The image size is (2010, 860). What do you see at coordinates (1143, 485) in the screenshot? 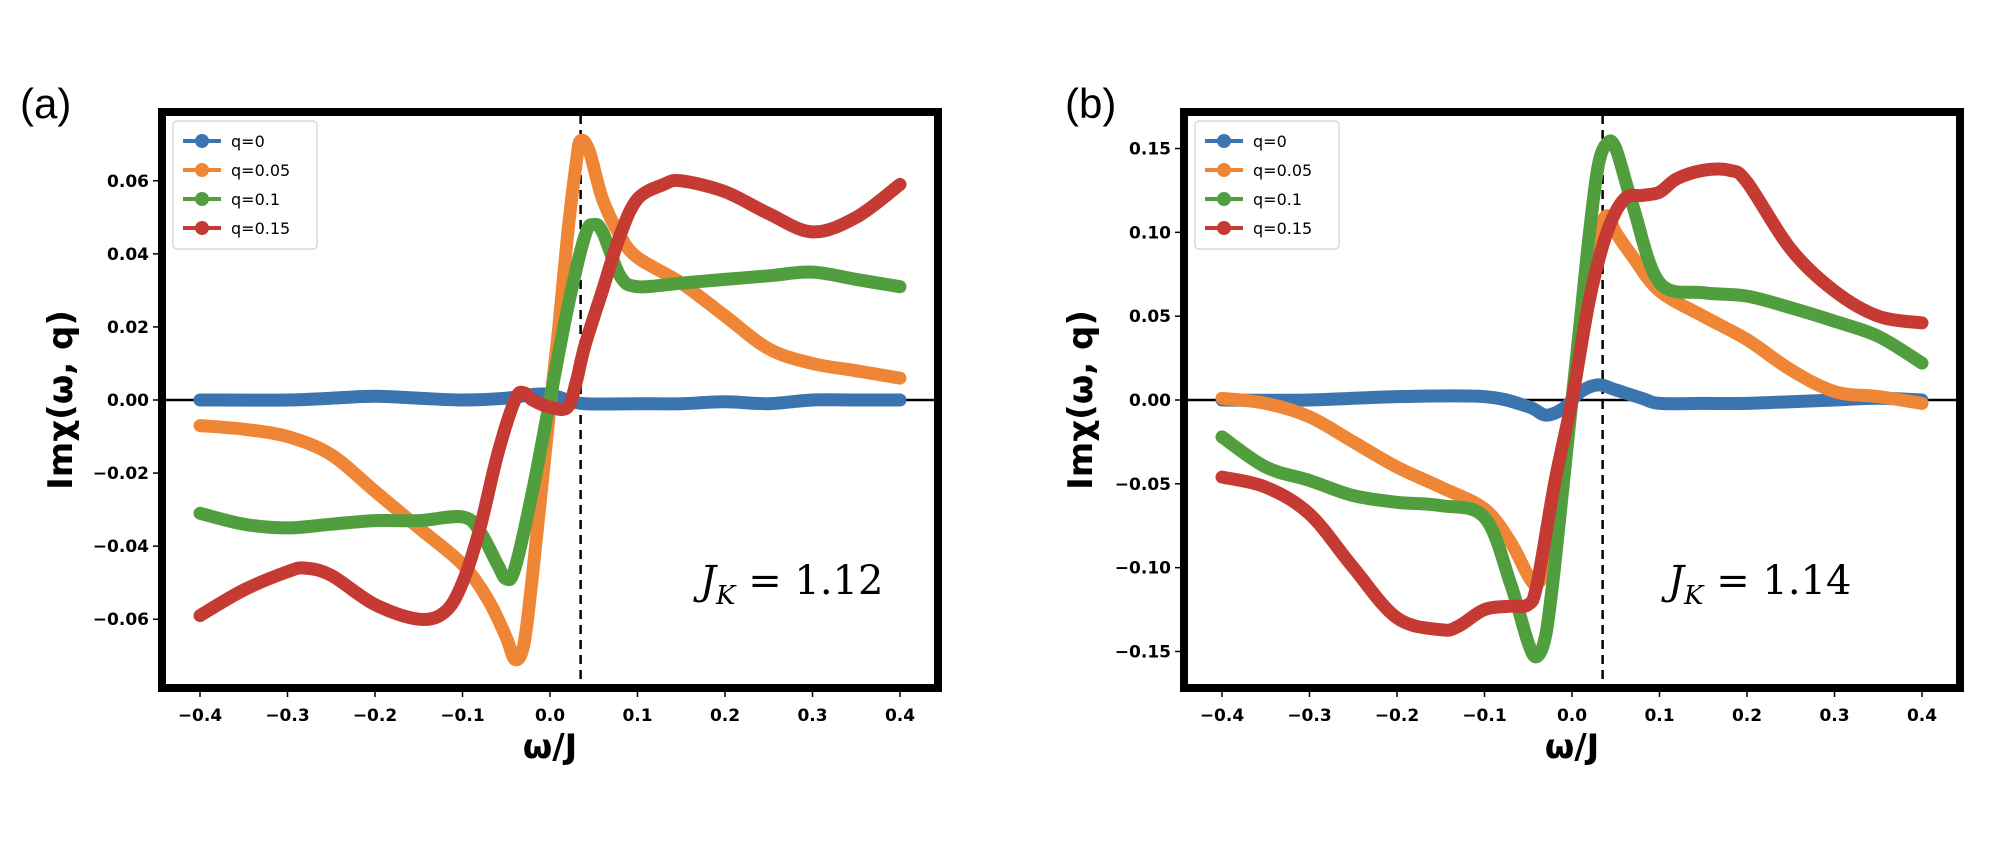
I see `panel-b-ytick-label: −0.05` at bounding box center [1143, 485].